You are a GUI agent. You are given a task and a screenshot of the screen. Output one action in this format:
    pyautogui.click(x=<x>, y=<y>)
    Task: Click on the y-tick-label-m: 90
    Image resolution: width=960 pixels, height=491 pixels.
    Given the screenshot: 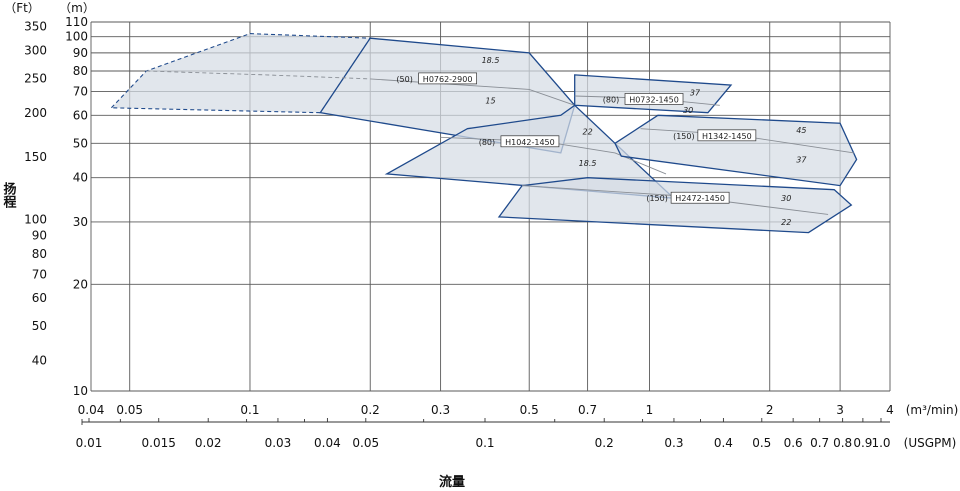 What is the action you would take?
    pyautogui.click(x=80, y=53)
    